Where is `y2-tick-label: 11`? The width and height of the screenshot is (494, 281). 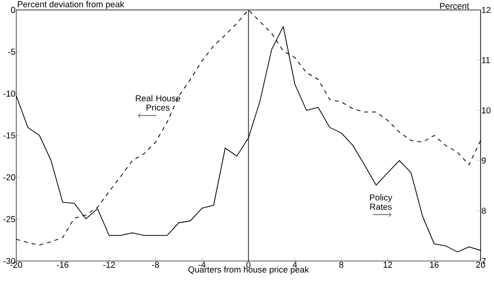 y2-tick-label: 11 is located at coordinates (486, 60).